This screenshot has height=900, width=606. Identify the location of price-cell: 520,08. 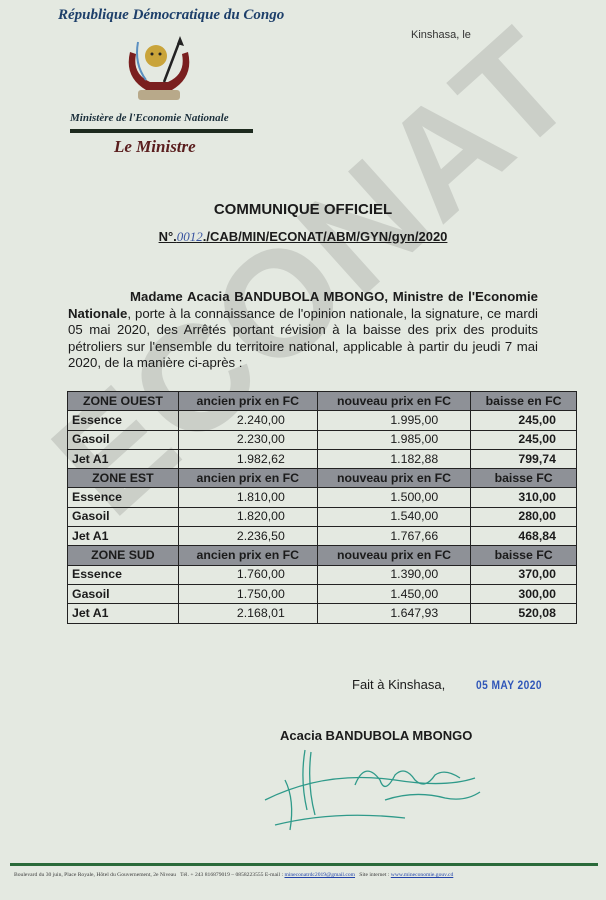
(523, 613).